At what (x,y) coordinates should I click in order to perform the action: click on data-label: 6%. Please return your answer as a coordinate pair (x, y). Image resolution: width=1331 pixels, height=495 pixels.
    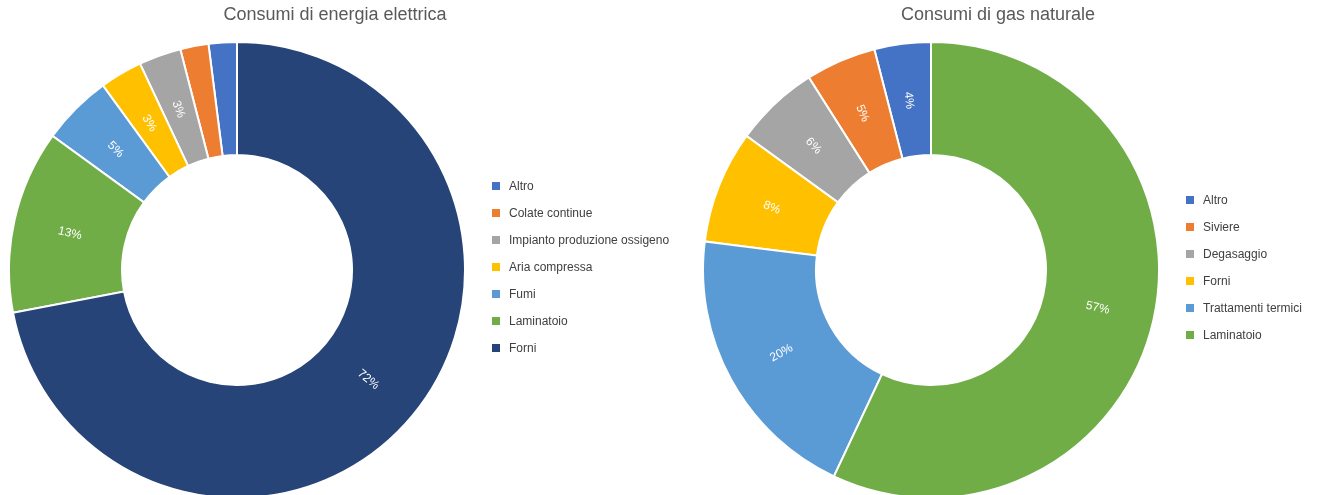
    Looking at the image, I should click on (814, 145).